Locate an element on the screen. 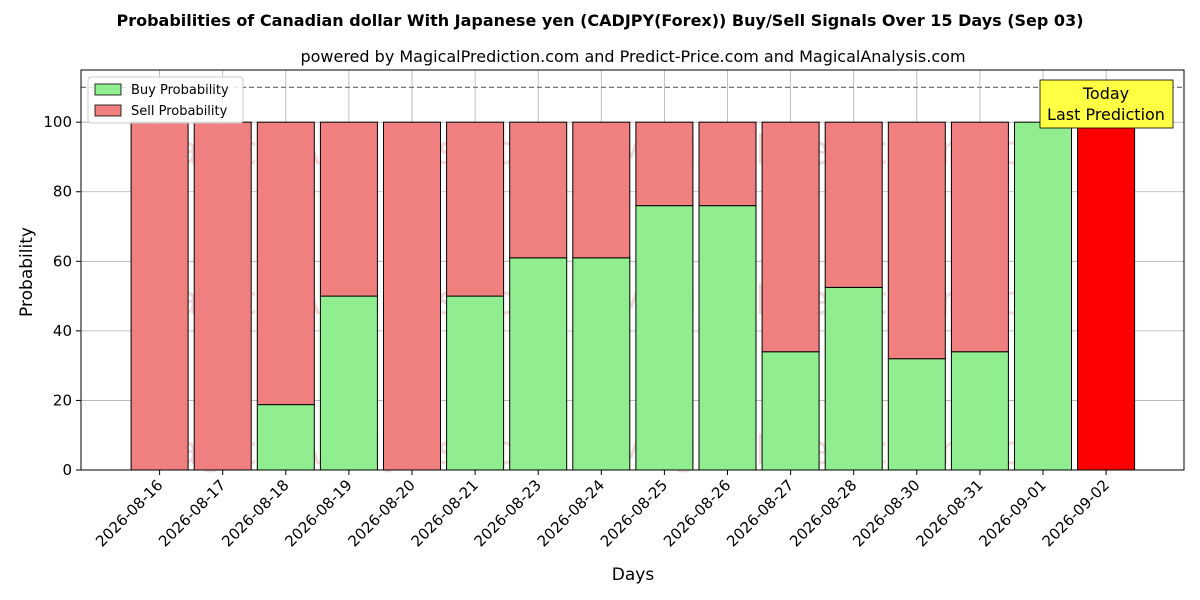 This screenshot has height=600, width=1200. x-tick-label: 2026-08-31 is located at coordinates (949, 513).